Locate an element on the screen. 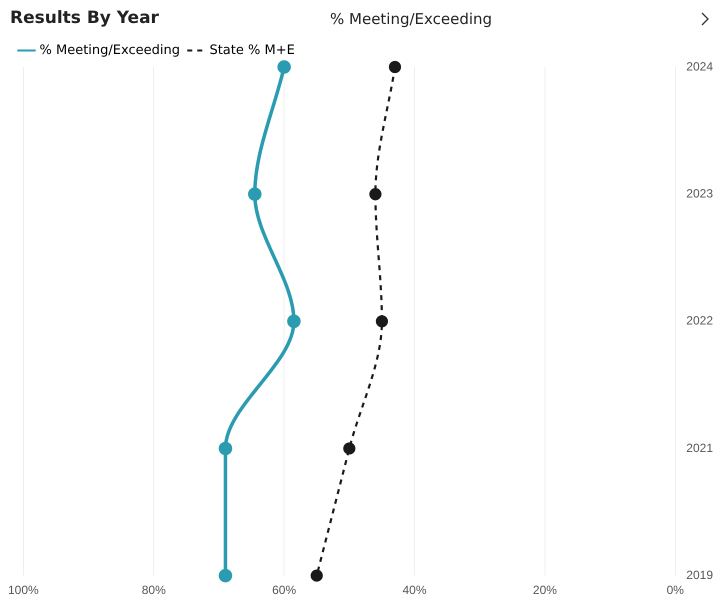 This screenshot has height=614, width=726. x-tick-label: 60% is located at coordinates (284, 590).